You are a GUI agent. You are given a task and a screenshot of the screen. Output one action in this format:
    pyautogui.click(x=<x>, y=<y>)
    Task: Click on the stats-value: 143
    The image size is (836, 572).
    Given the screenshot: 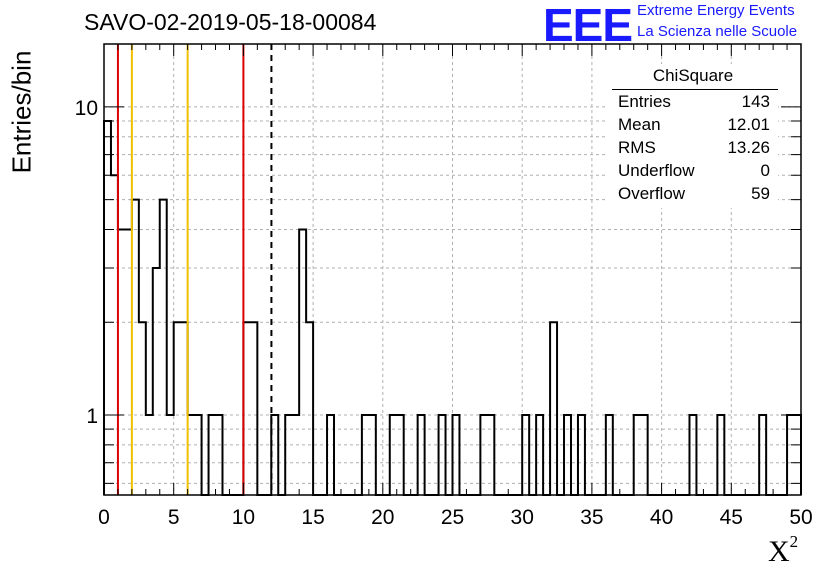 What is the action you would take?
    pyautogui.click(x=755, y=101)
    